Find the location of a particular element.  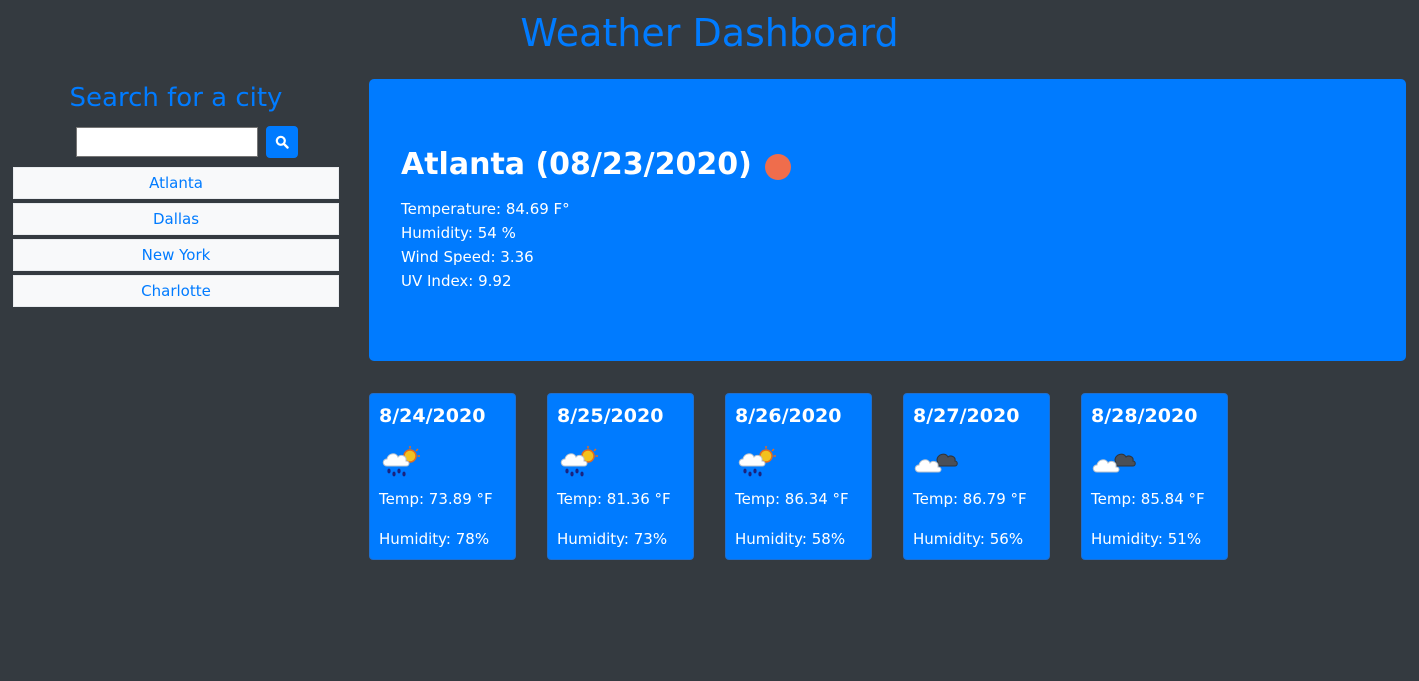

current-humidity: Humidity: 54 % is located at coordinates (458, 233).